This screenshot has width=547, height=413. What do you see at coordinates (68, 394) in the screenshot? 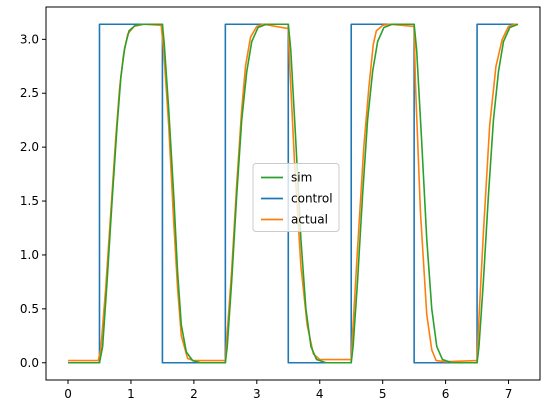
I see `x-tick-label: 0` at bounding box center [68, 394].